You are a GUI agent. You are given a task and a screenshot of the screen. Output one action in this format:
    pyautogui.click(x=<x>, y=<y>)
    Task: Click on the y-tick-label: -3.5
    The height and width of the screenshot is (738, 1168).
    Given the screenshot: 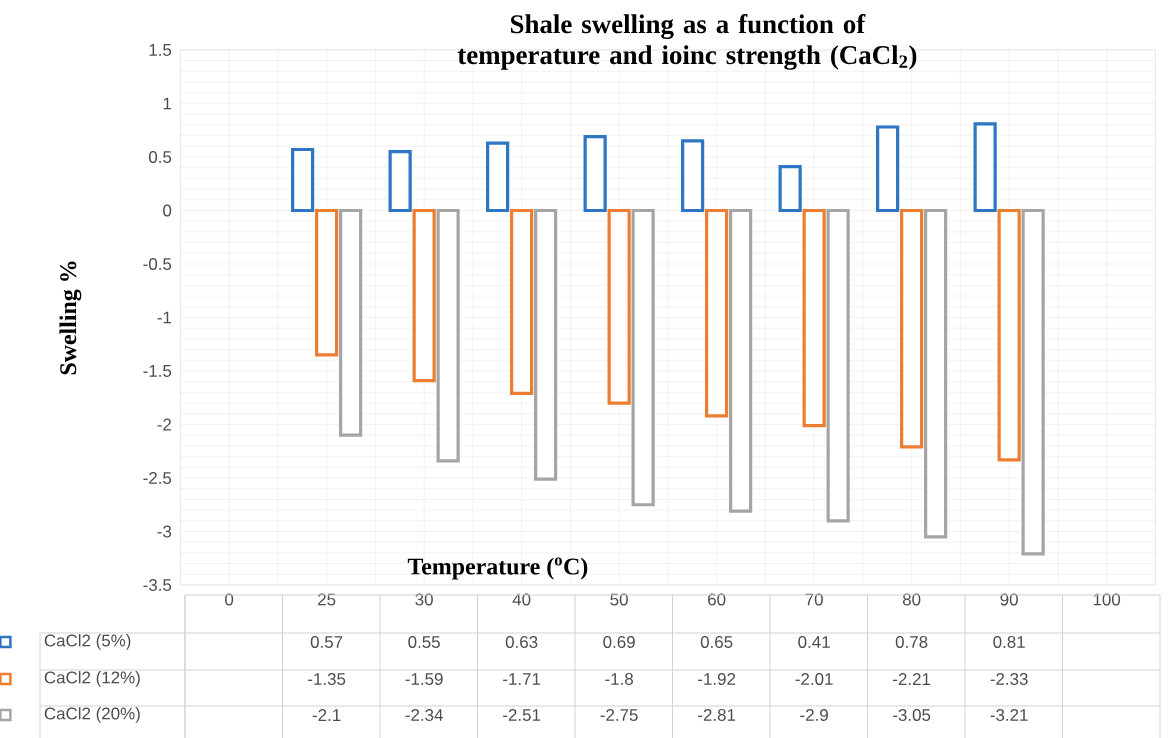 What is the action you would take?
    pyautogui.click(x=157, y=584)
    